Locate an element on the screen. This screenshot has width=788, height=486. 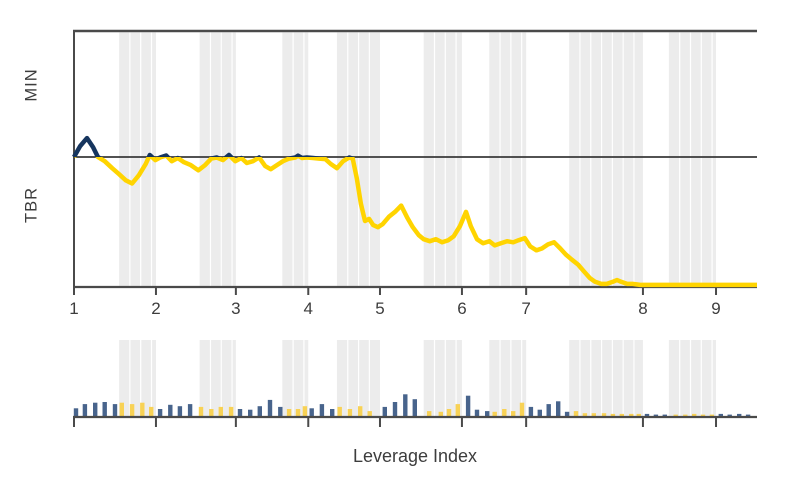
svg-text: 8 is located at coordinates (642, 308).